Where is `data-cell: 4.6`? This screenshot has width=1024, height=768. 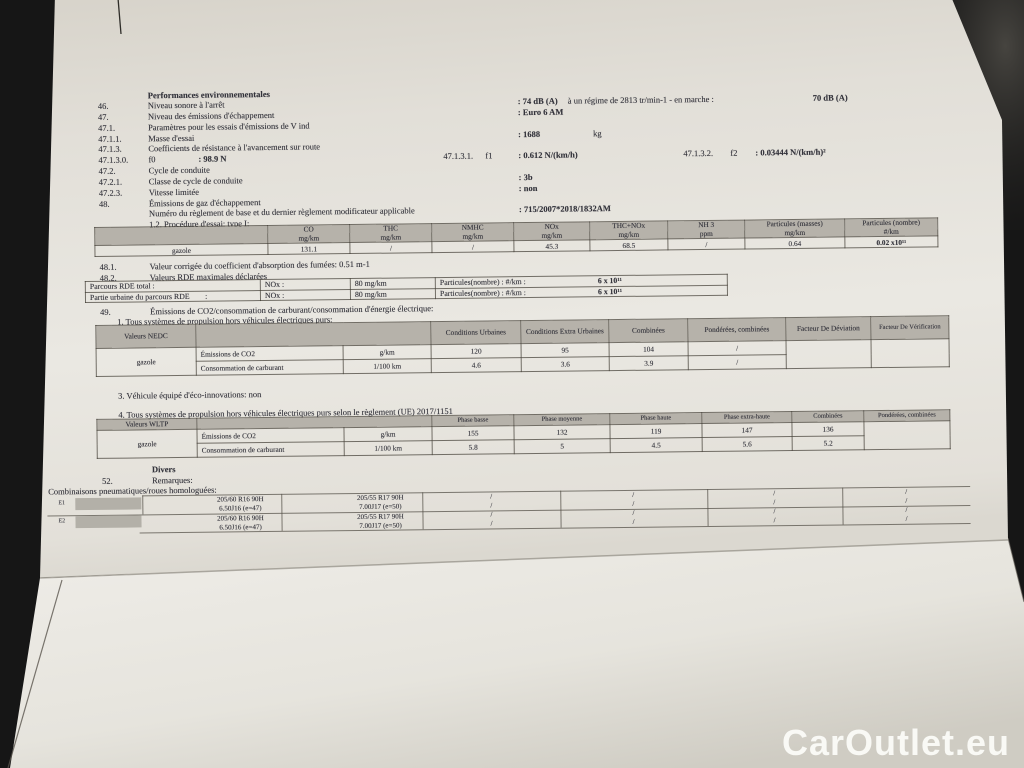 data-cell: 4.6 is located at coordinates (476, 365).